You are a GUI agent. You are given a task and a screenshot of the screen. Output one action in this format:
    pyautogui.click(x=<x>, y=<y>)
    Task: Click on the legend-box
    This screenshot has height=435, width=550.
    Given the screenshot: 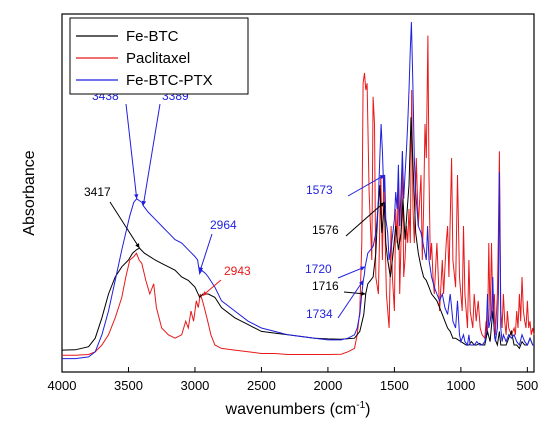 What is the action you would take?
    pyautogui.click(x=159, y=56)
    